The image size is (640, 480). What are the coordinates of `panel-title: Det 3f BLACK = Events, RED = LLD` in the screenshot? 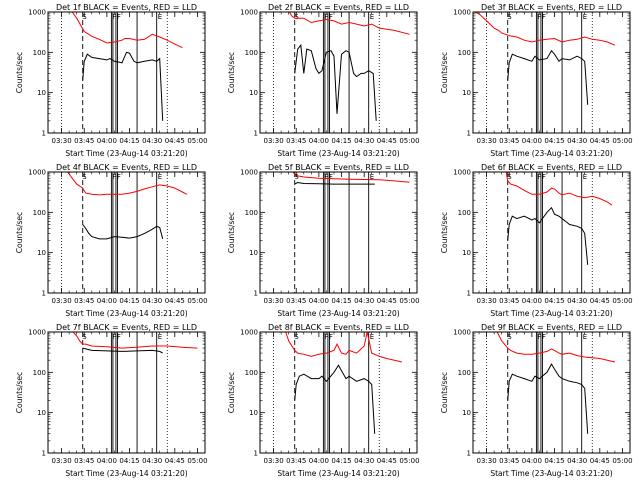 It's located at (551, 7).